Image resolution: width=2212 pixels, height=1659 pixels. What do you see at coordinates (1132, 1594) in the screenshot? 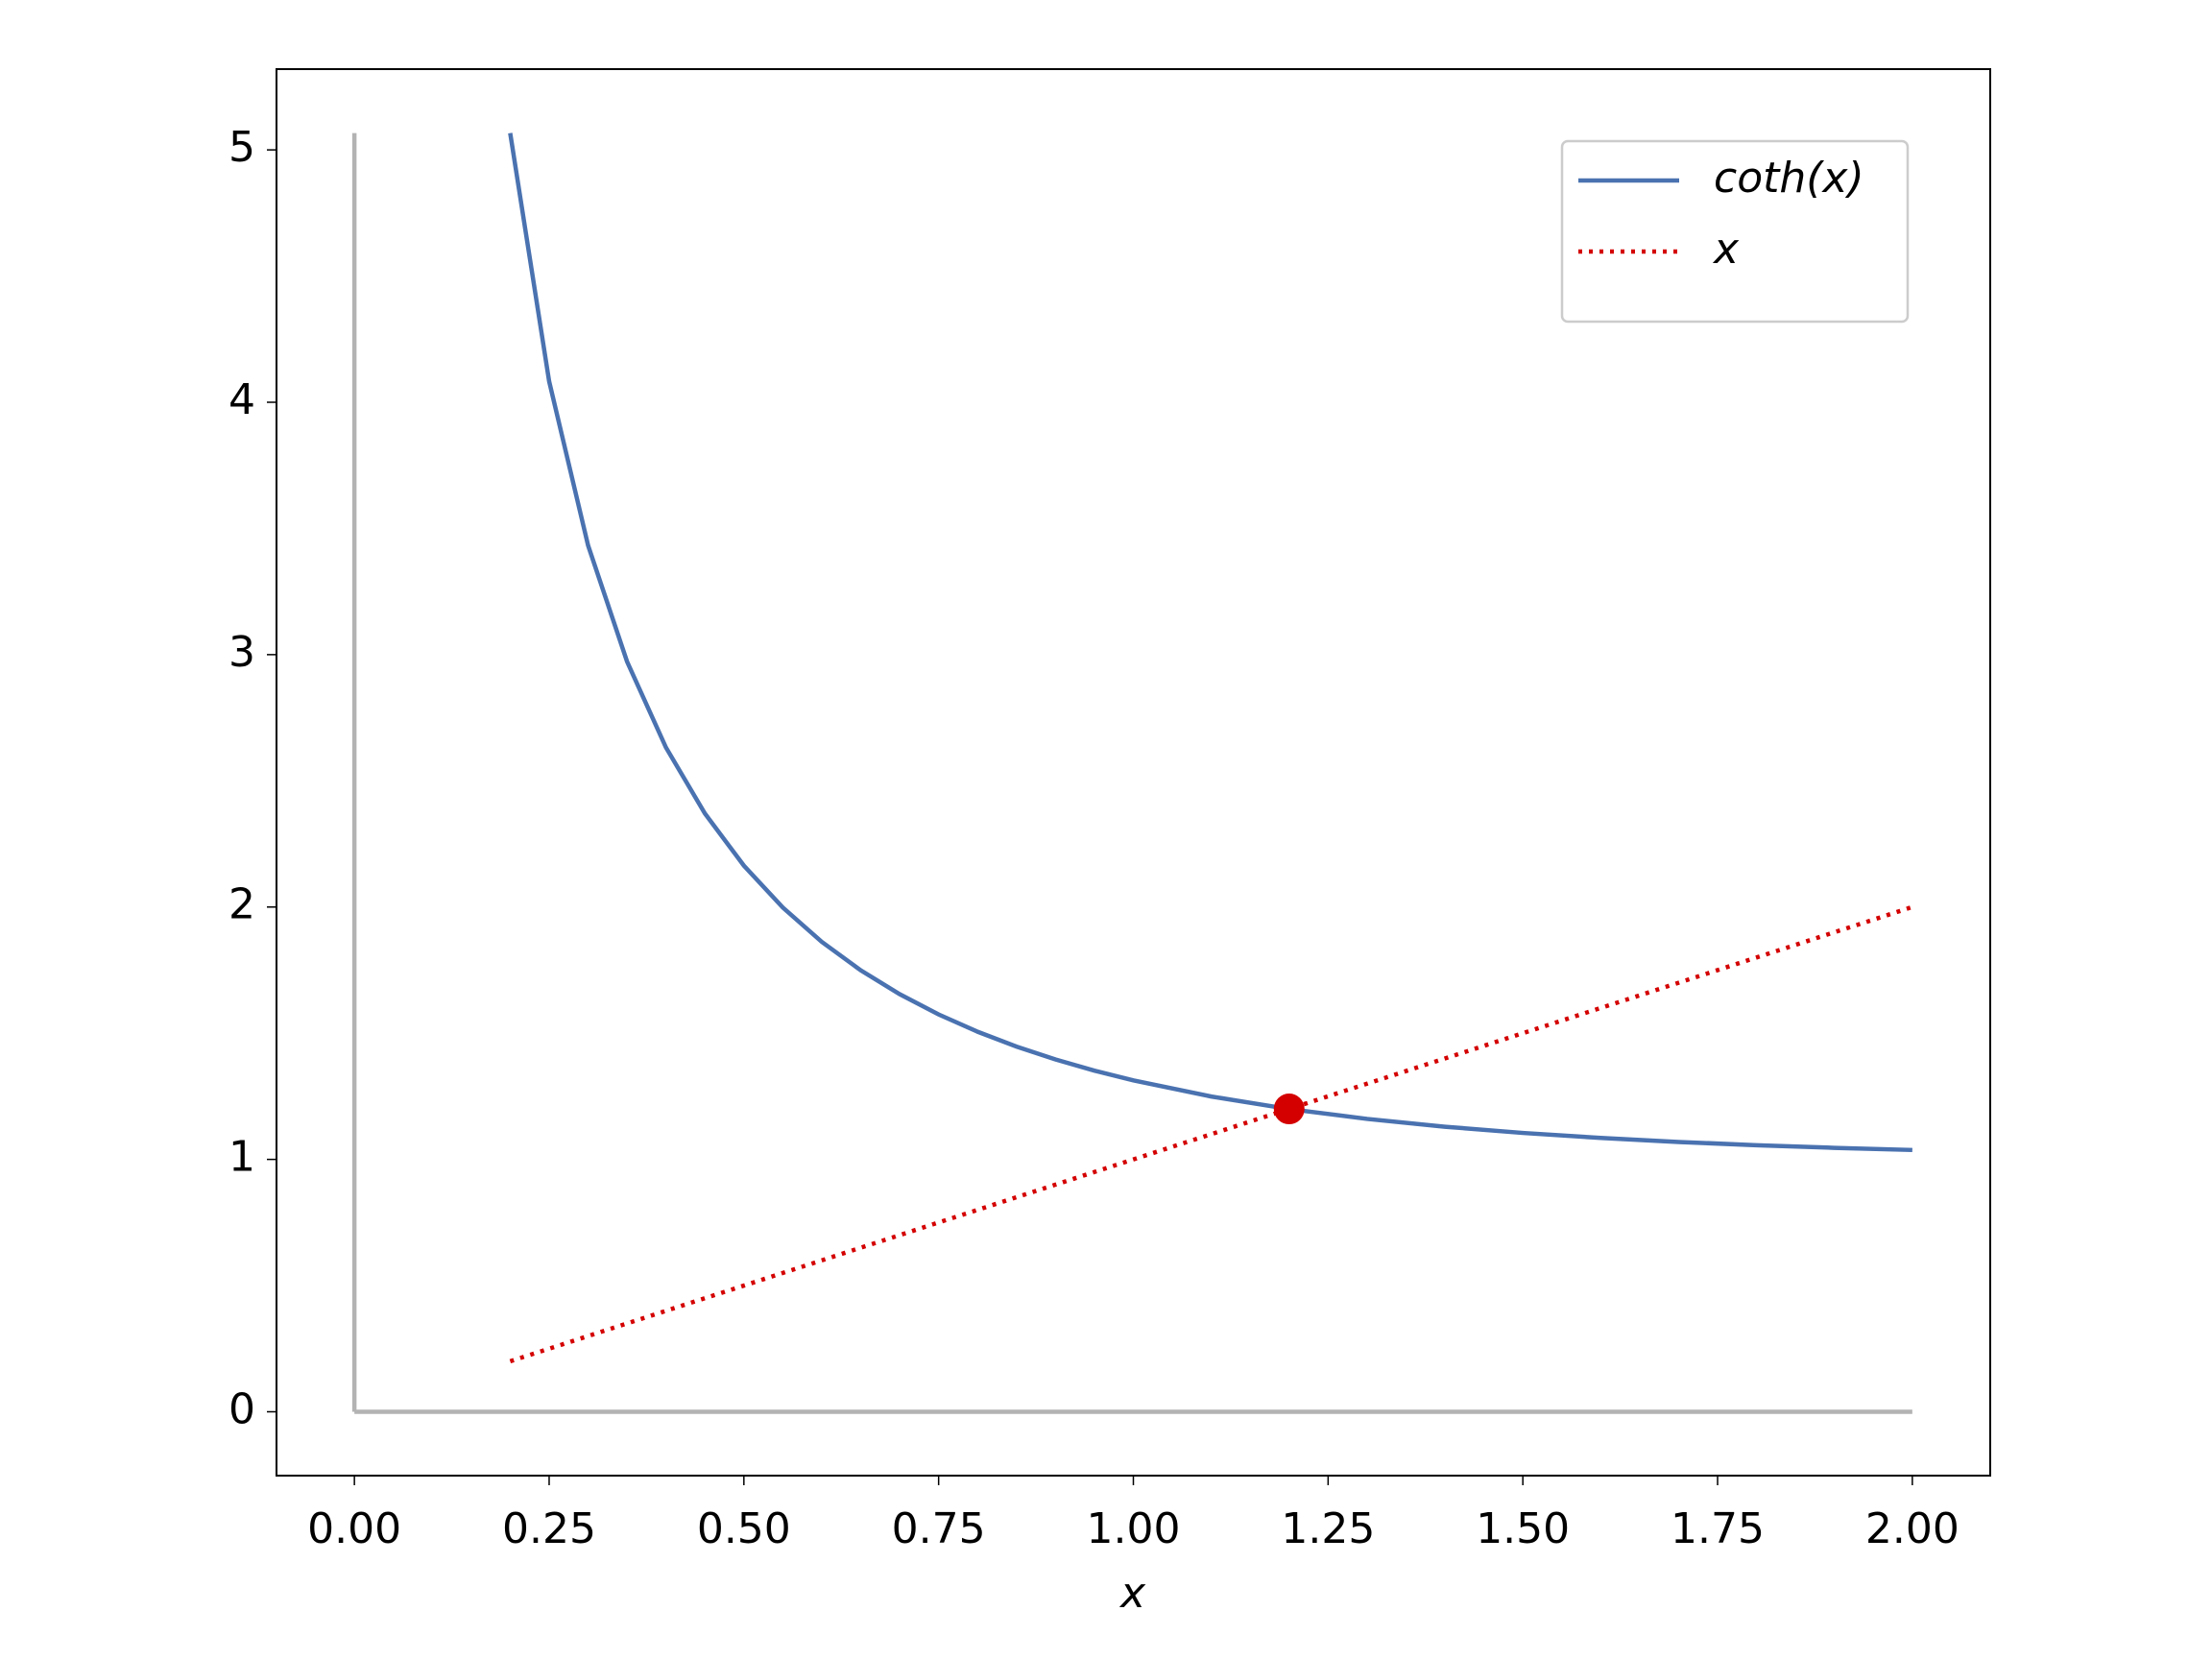
I see `x-axis-label: x` at bounding box center [1132, 1594].